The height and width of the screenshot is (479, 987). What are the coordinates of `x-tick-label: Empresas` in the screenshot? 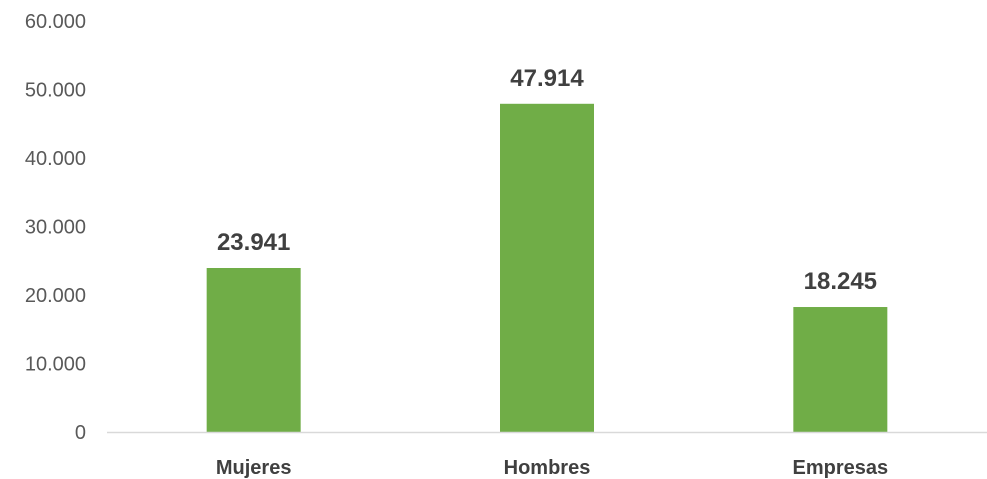 It's located at (841, 468).